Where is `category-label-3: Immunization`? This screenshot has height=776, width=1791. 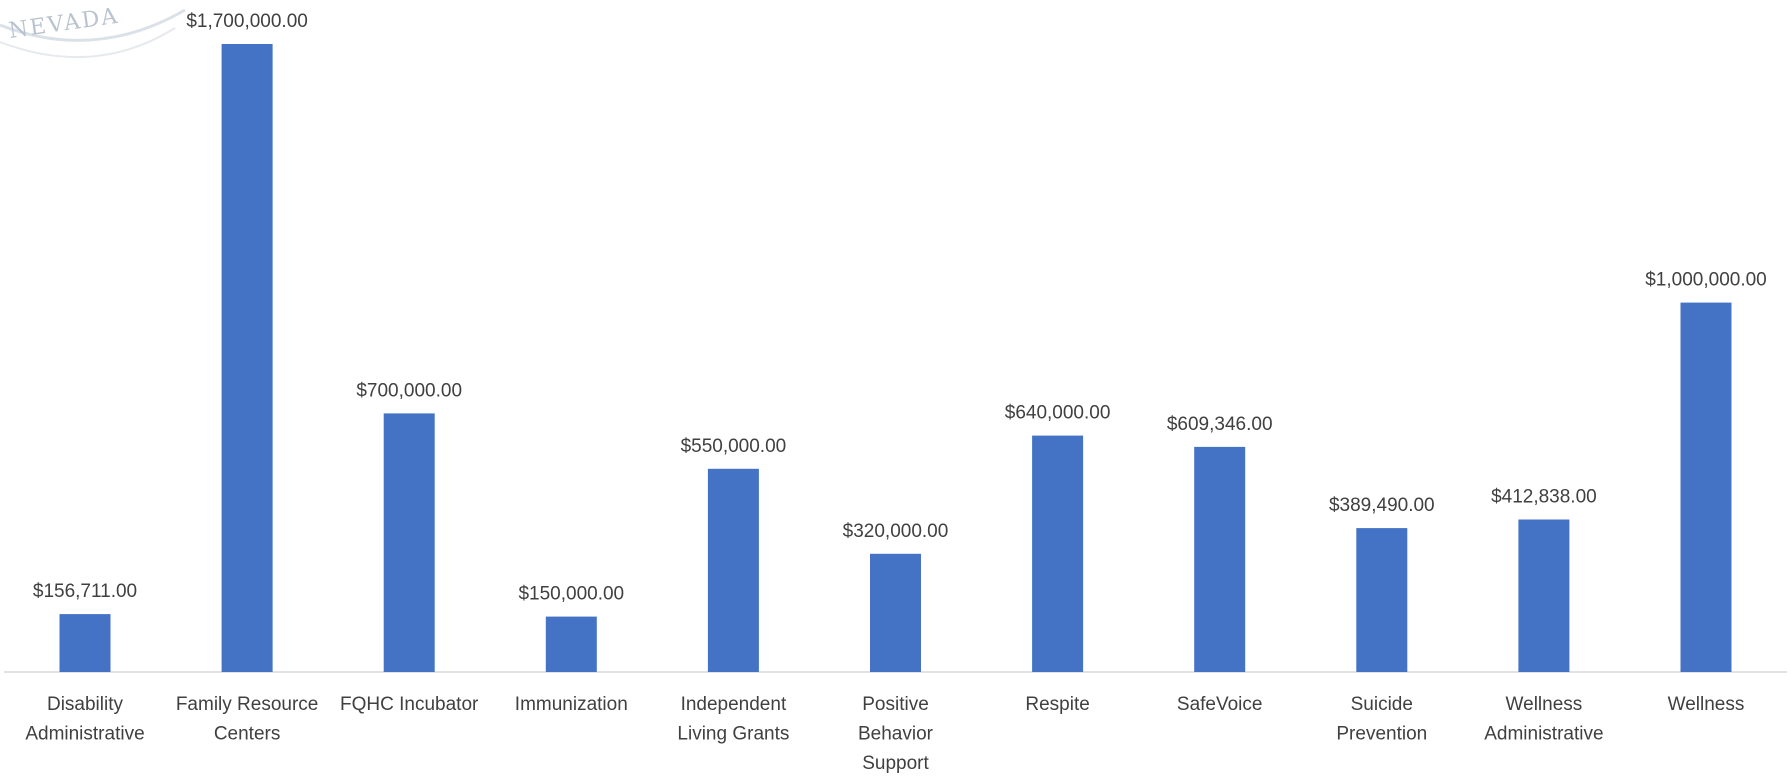 category-label-3: Immunization is located at coordinates (571, 704).